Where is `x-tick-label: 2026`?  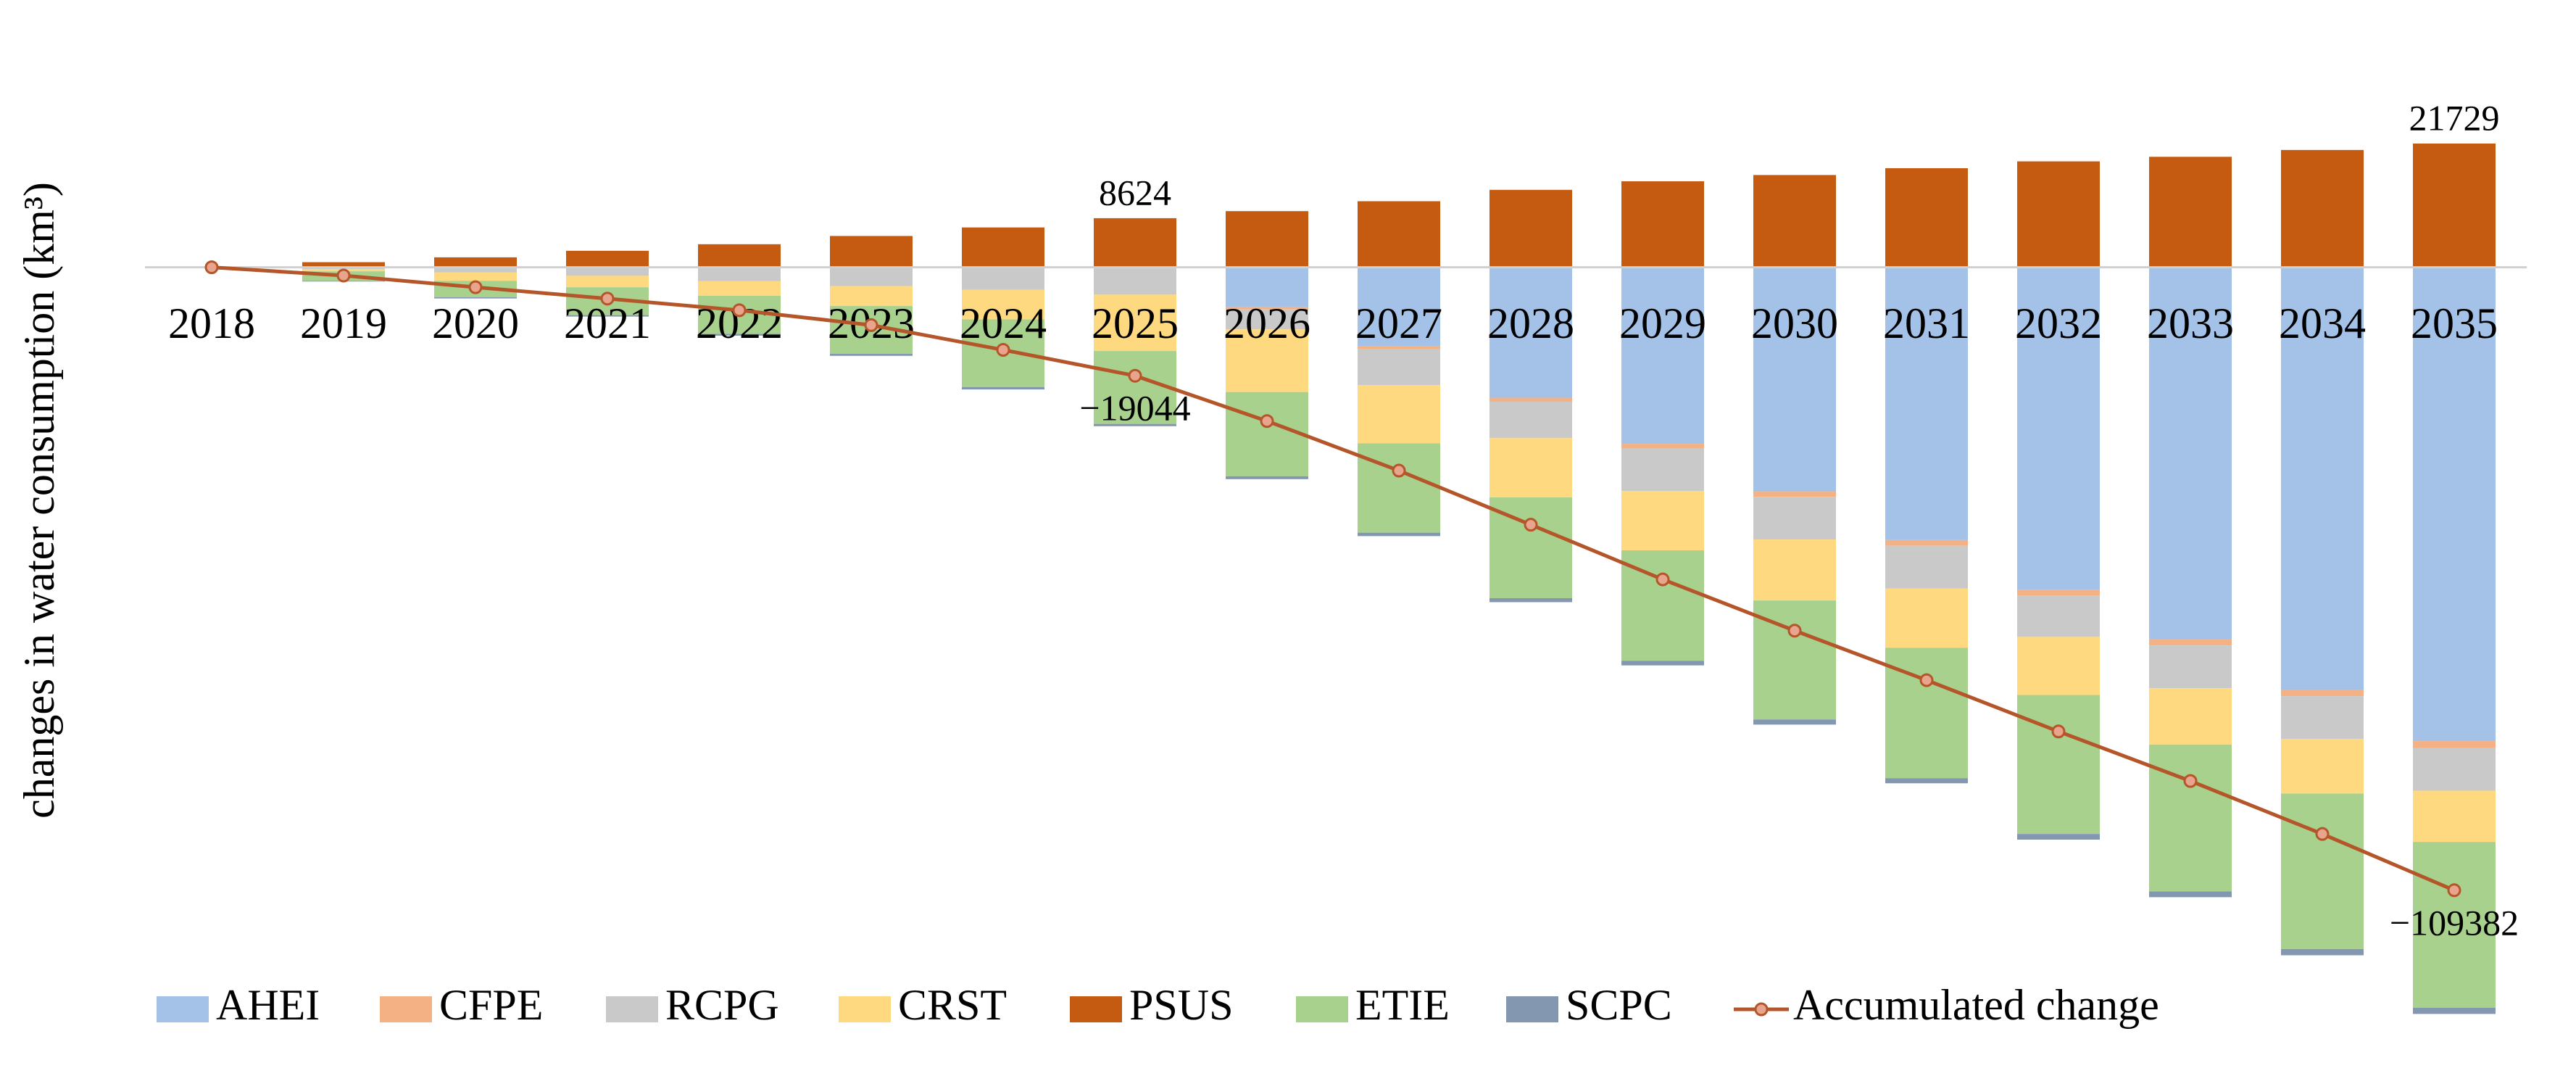 x-tick-label: 2026 is located at coordinates (1266, 323).